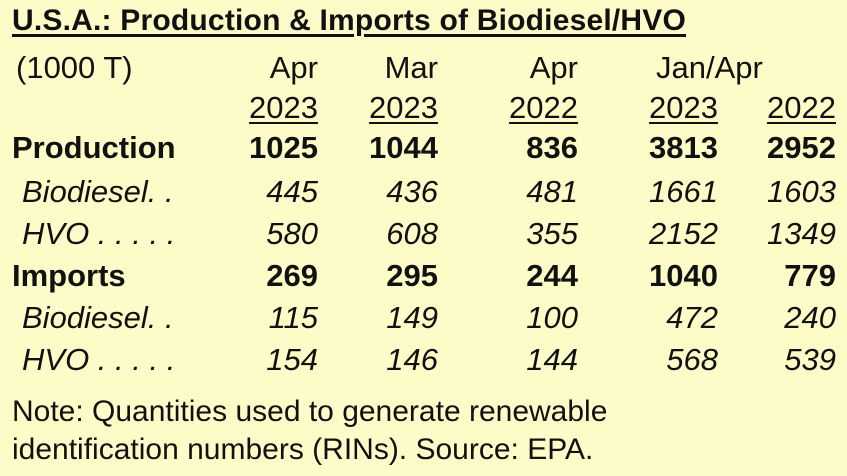  What do you see at coordinates (412, 317) in the screenshot?
I see `table-cell: 149` at bounding box center [412, 317].